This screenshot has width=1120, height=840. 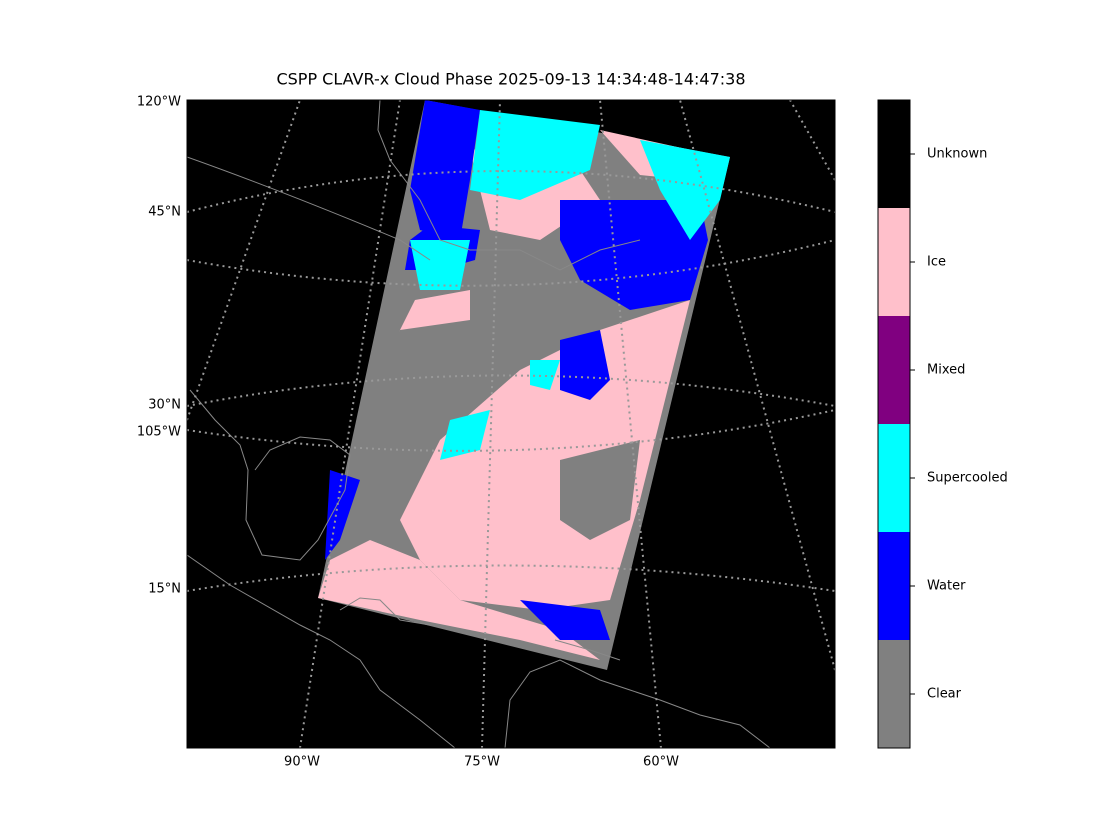 I want to click on lat-lon-label: 105°W, so click(x=159, y=432).